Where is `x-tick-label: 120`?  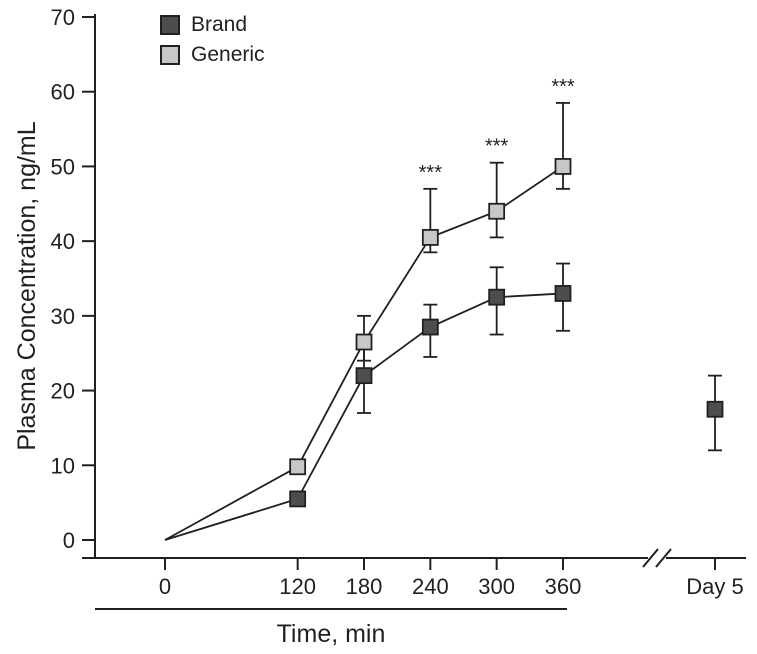 x-tick-label: 120 is located at coordinates (297, 586).